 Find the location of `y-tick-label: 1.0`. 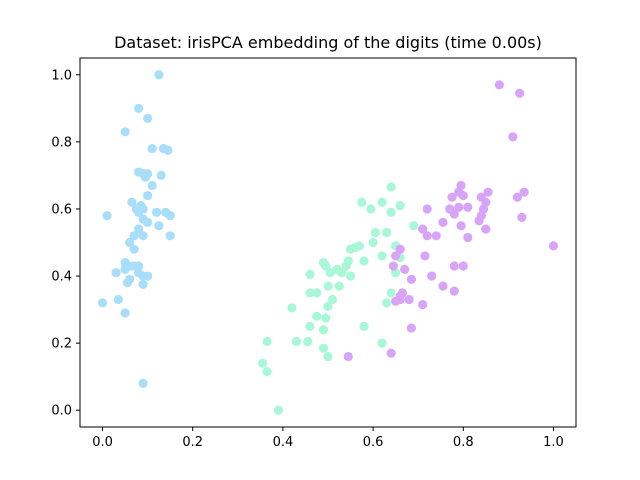

y-tick-label: 1.0 is located at coordinates (61, 75).